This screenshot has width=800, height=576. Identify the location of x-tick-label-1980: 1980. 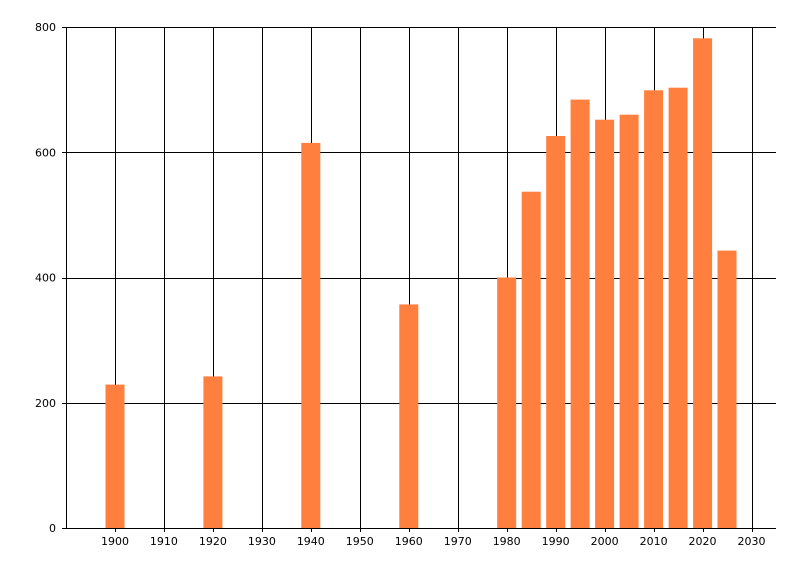
(507, 541).